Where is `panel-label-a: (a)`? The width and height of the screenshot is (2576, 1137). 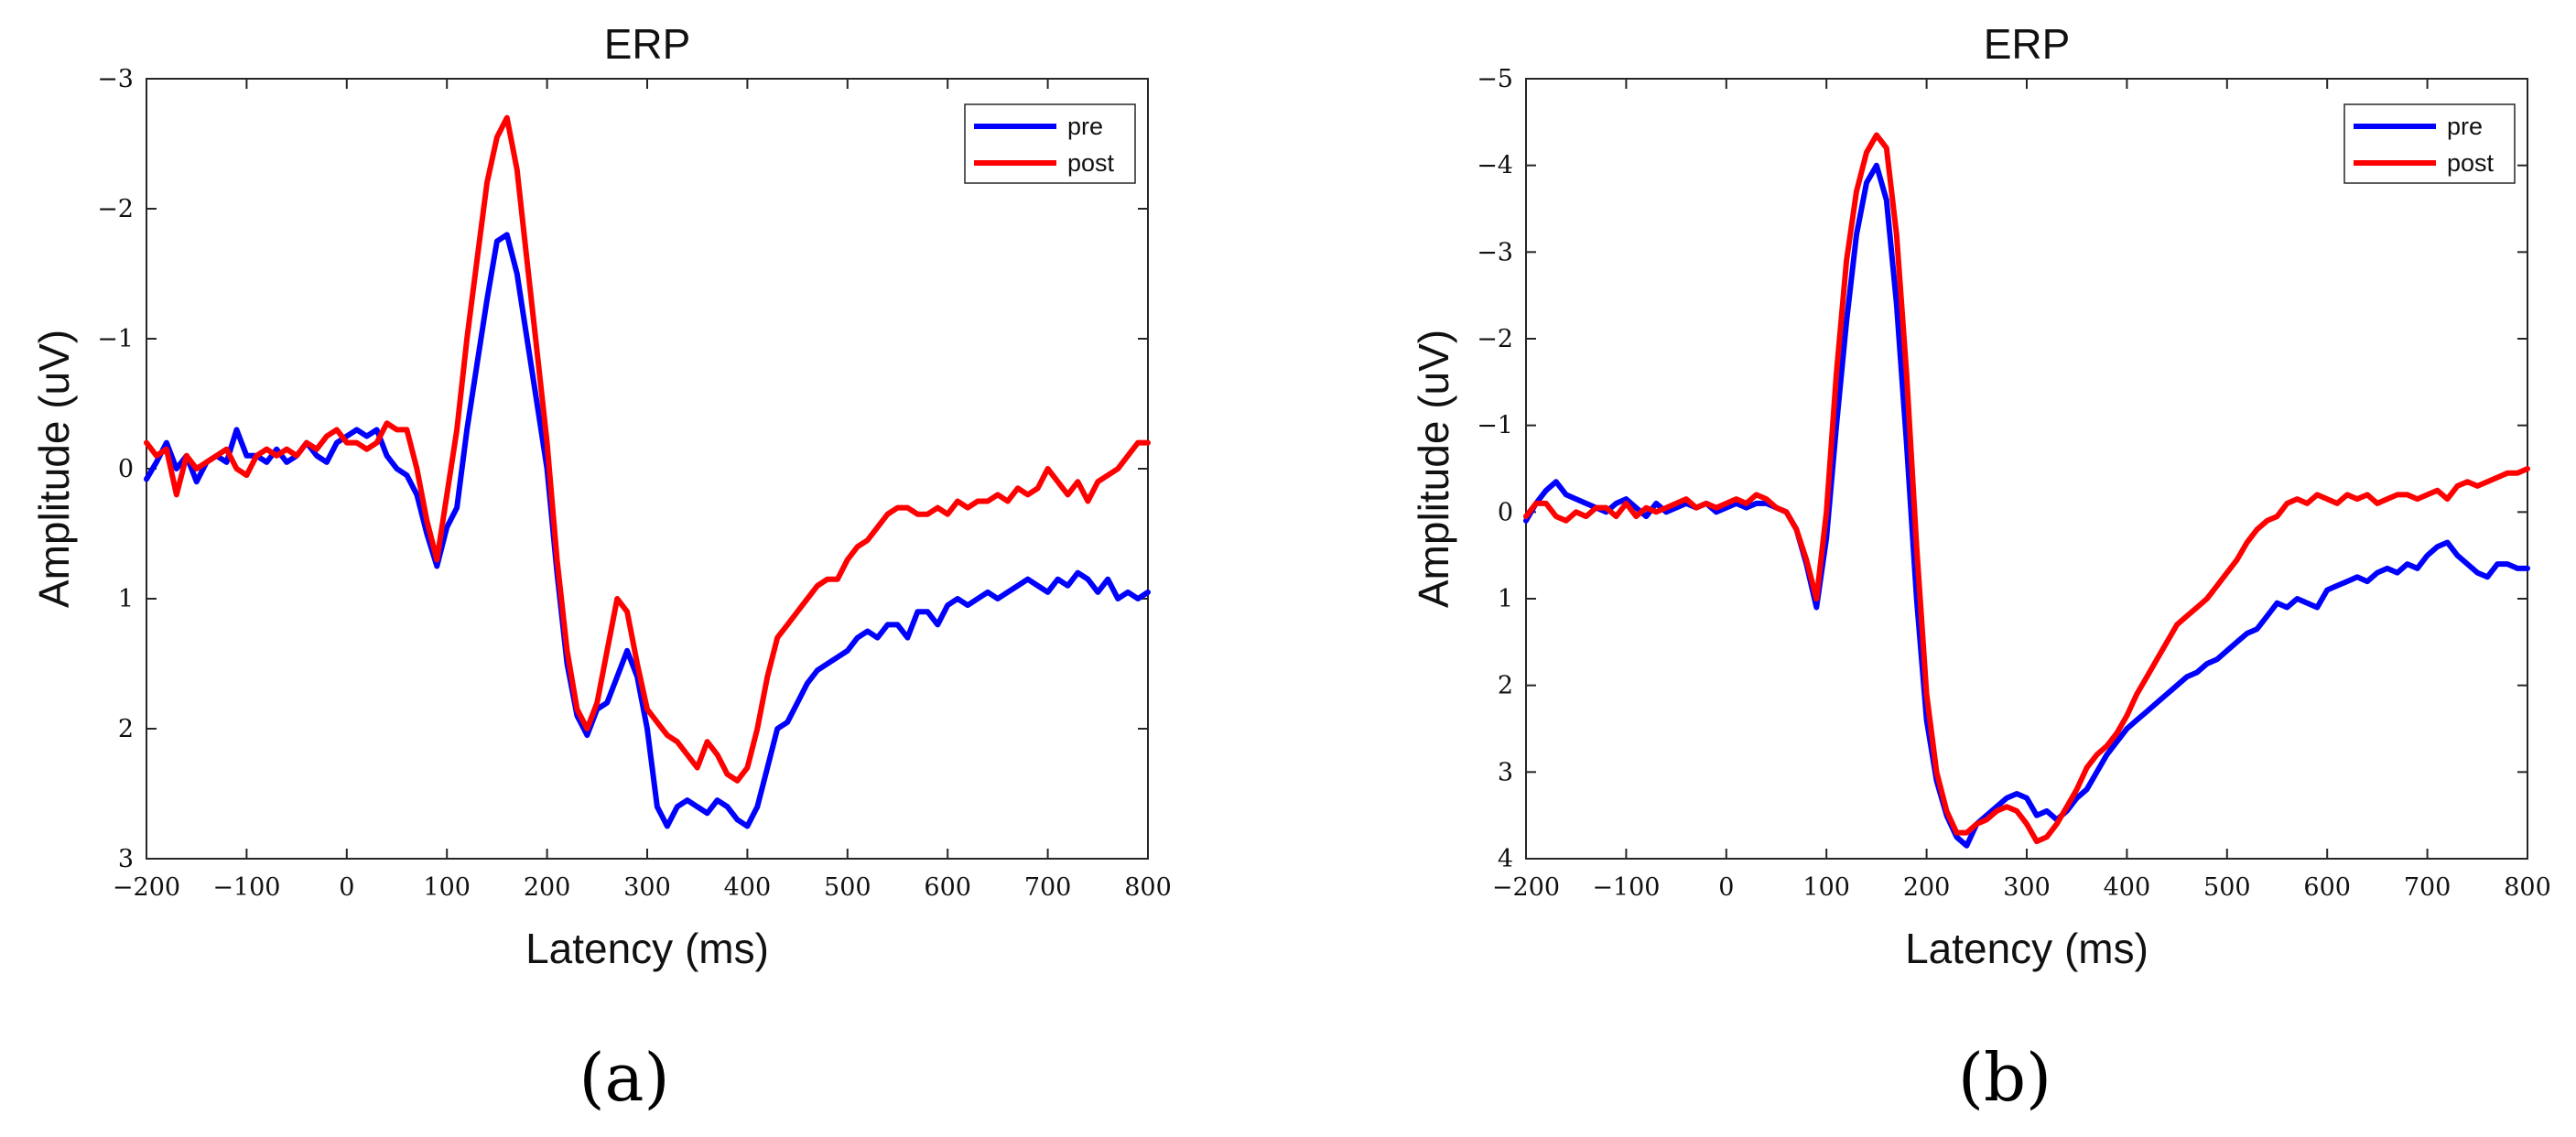
panel-label-a: (a) is located at coordinates (624, 1077).